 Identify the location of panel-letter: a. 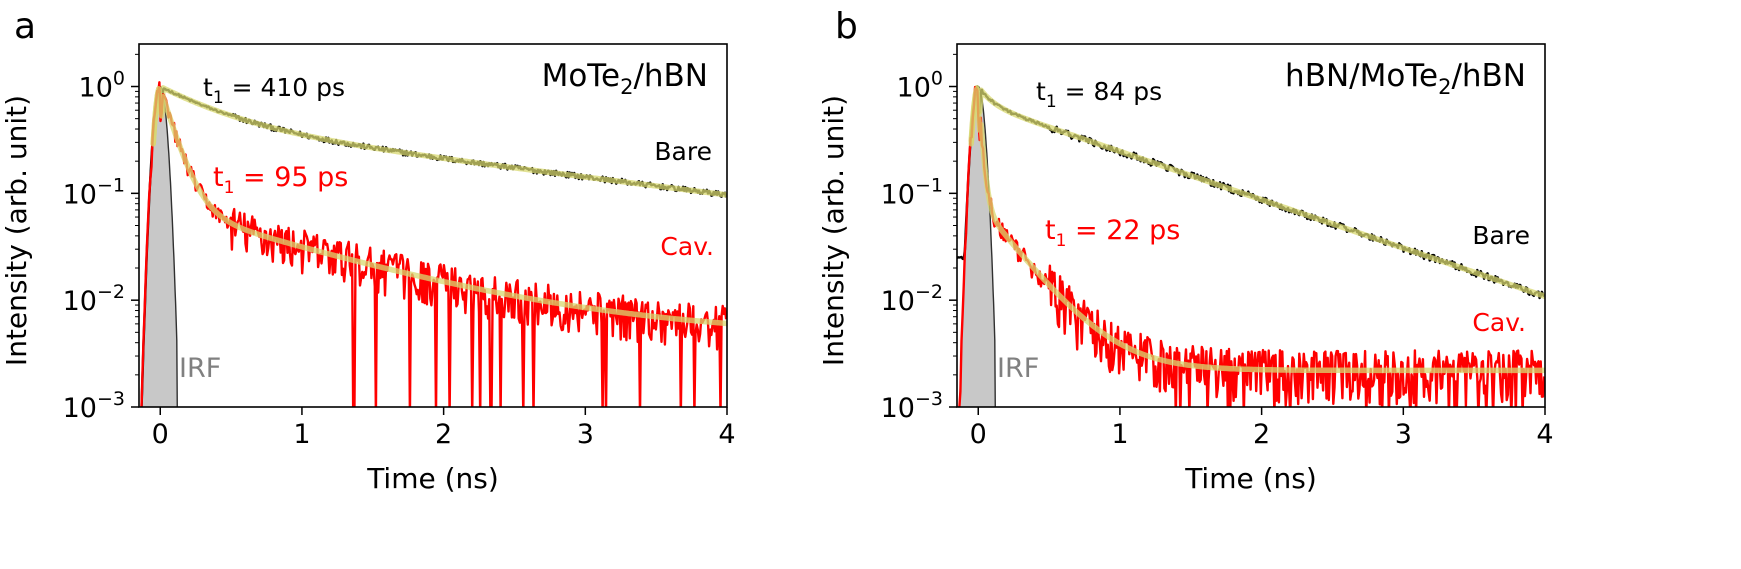
(25, 26).